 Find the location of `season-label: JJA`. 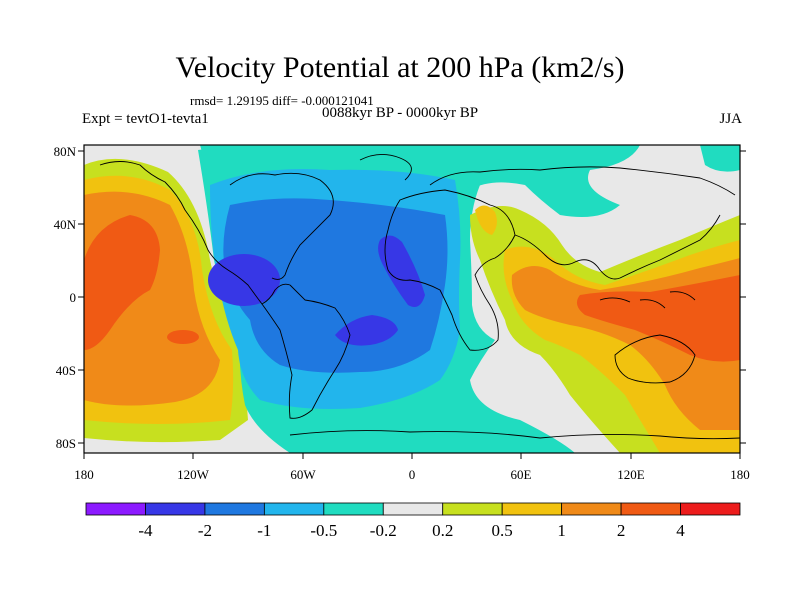

season-label: JJA is located at coordinates (730, 119).